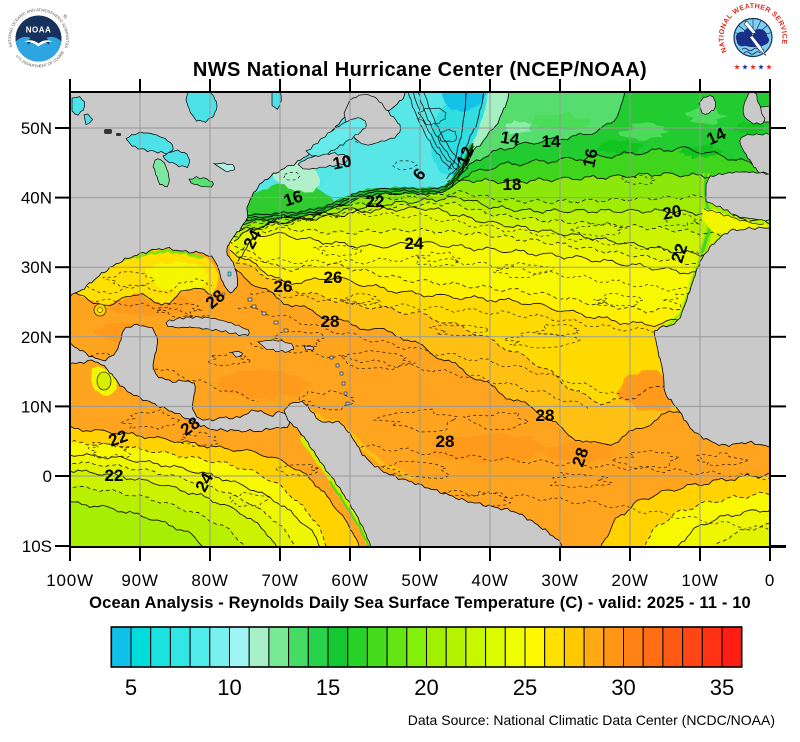 Image resolution: width=800 pixels, height=742 pixels. Describe the element at coordinates (349, 580) in the screenshot. I see `svg-text: 60W` at that location.